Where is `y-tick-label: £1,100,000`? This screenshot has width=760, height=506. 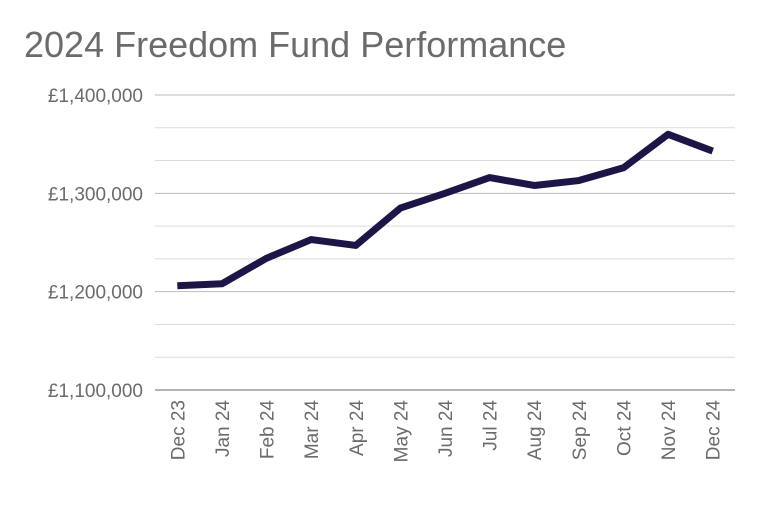
y-tick-label: £1,100,000 is located at coordinates (95, 391).